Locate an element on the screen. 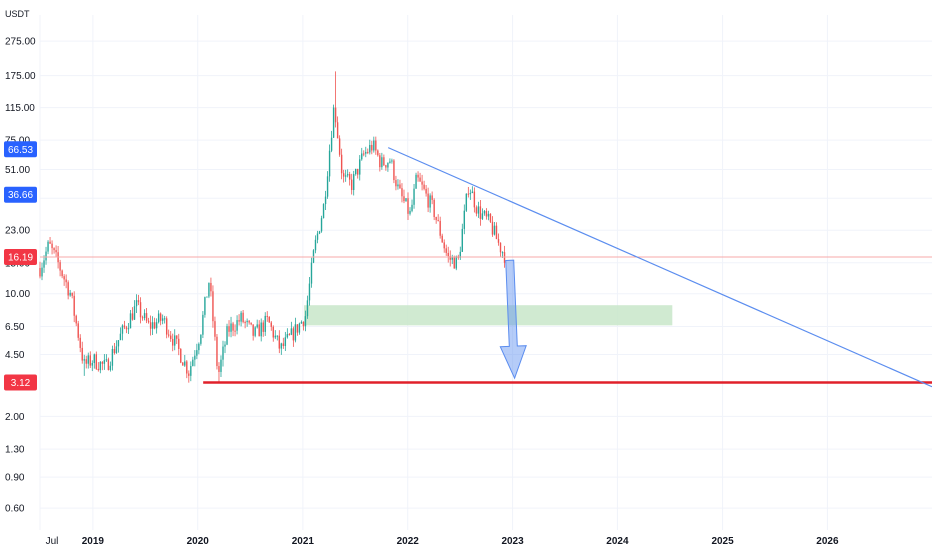 This screenshot has height=550, width=932. y-tick-label: 6.50 is located at coordinates (15, 327).